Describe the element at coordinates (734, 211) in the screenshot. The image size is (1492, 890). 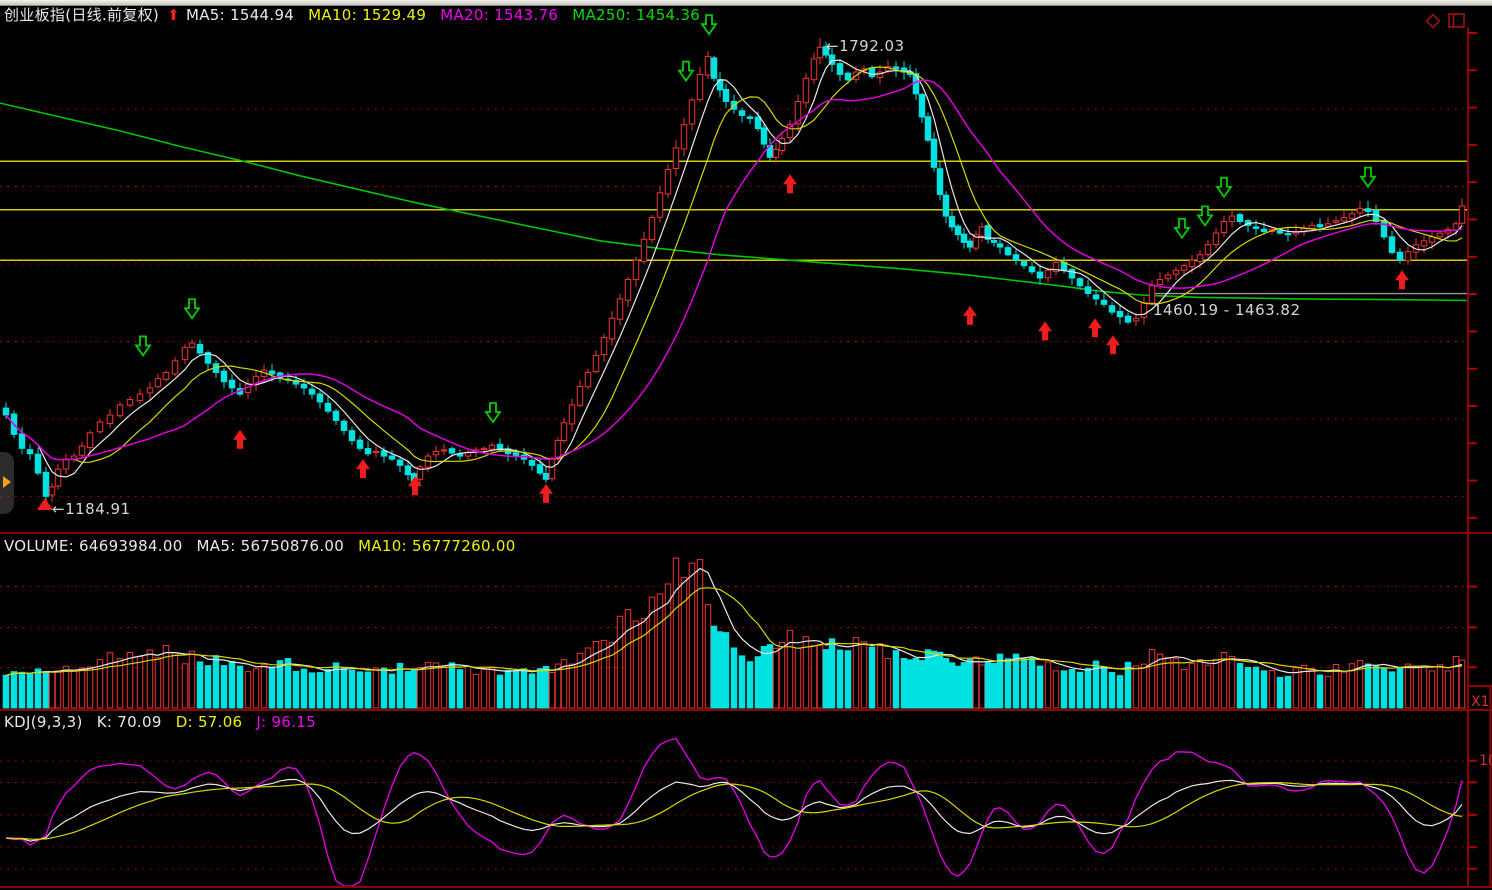
I see `horizontal-level-lines` at that location.